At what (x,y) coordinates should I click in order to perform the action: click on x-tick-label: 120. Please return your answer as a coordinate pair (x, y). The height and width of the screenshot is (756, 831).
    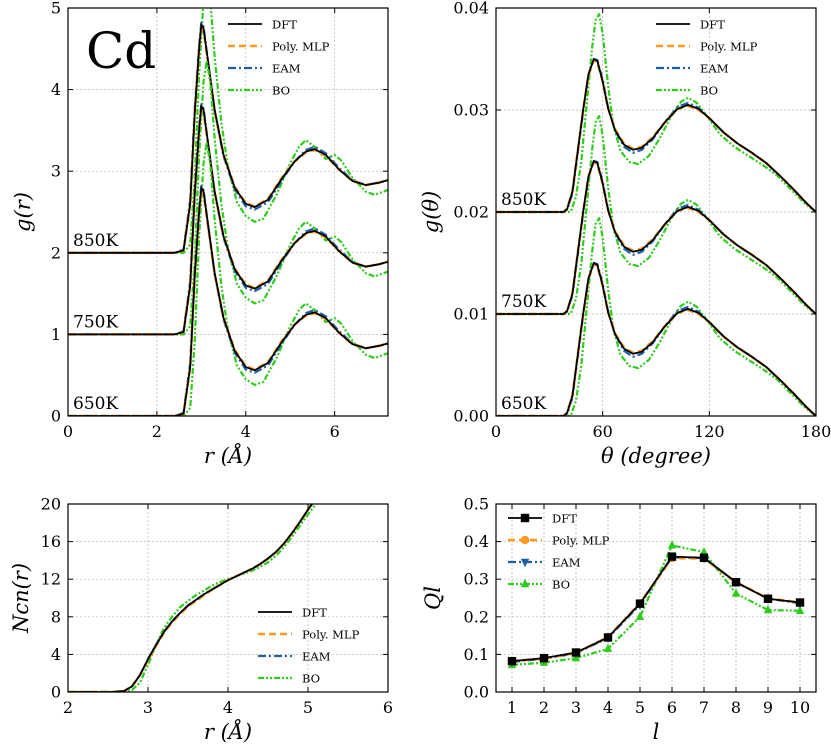
    Looking at the image, I should click on (709, 431).